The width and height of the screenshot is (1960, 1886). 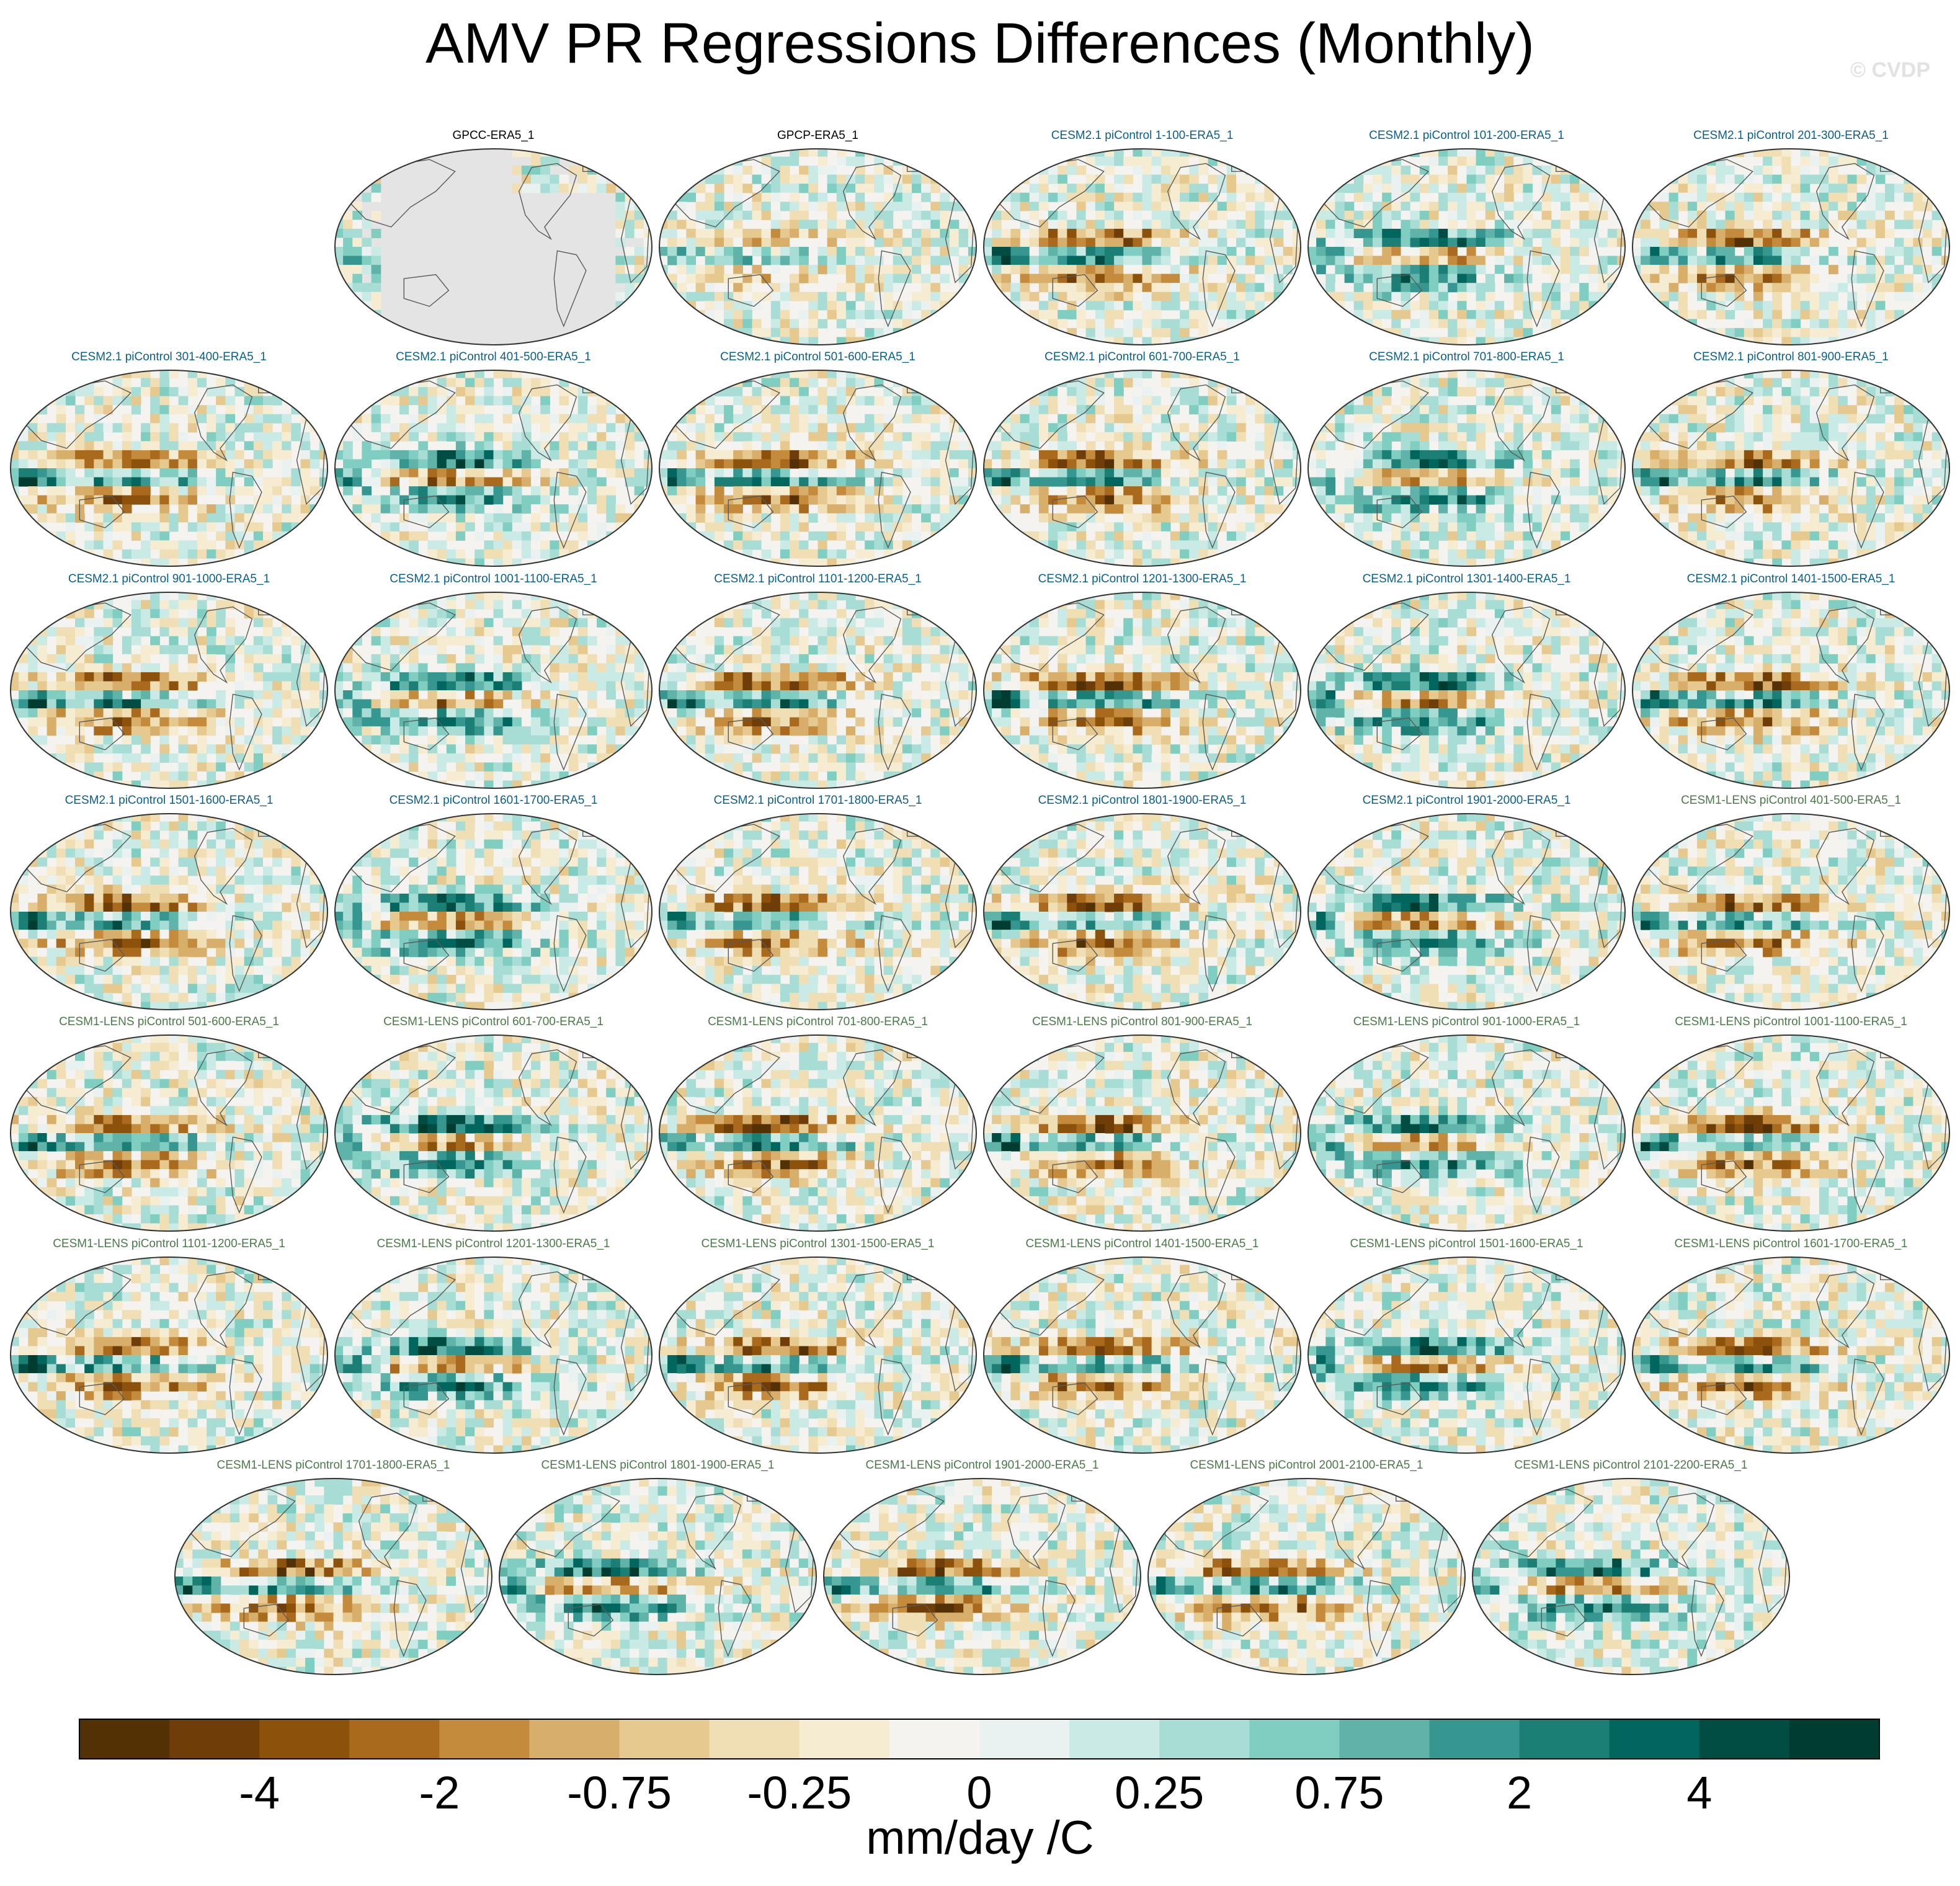 What do you see at coordinates (818, 1244) in the screenshot?
I see `panel-title: CESM1-LENS piControl 1301-1500-ERA5_1` at bounding box center [818, 1244].